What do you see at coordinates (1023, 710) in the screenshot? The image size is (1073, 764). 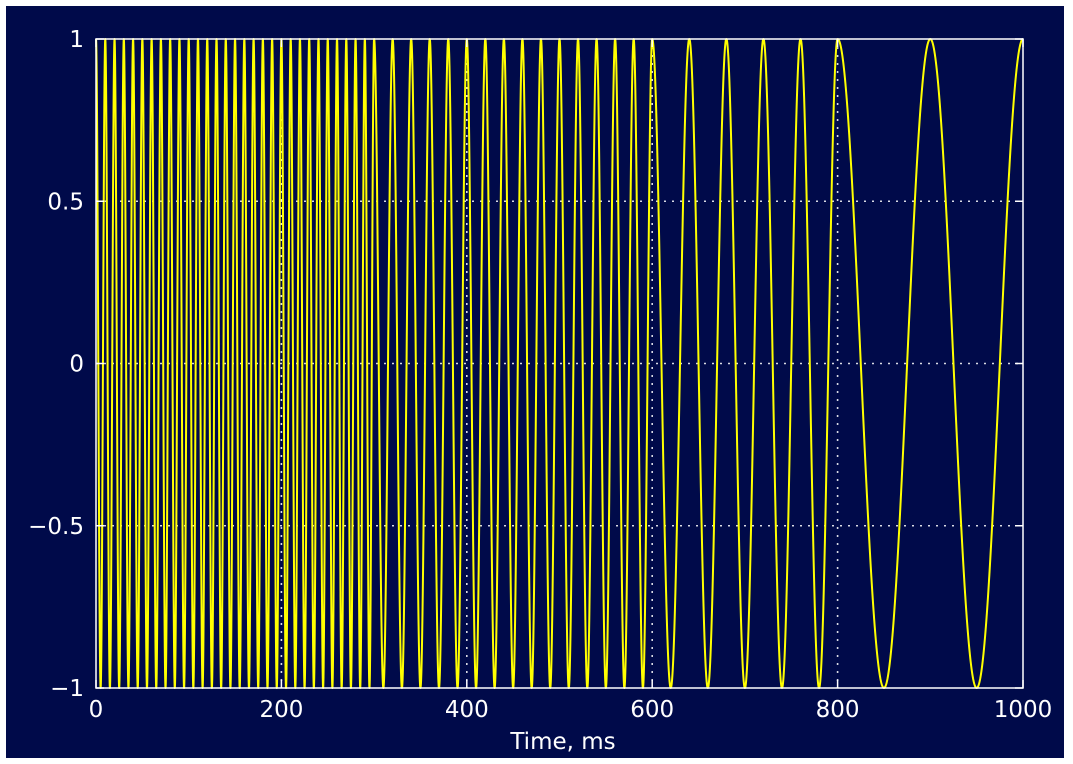 I see `x-tick-label: 1000` at bounding box center [1023, 710].